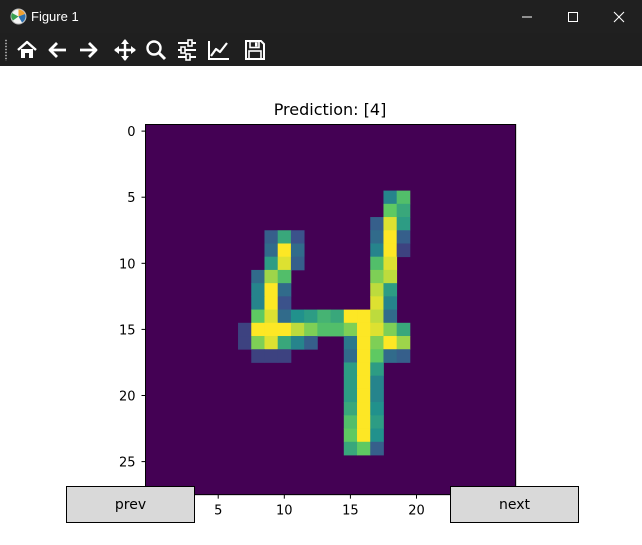 The image size is (642, 545). What do you see at coordinates (55, 16) in the screenshot?
I see `window-title: Figure 1` at bounding box center [55, 16].